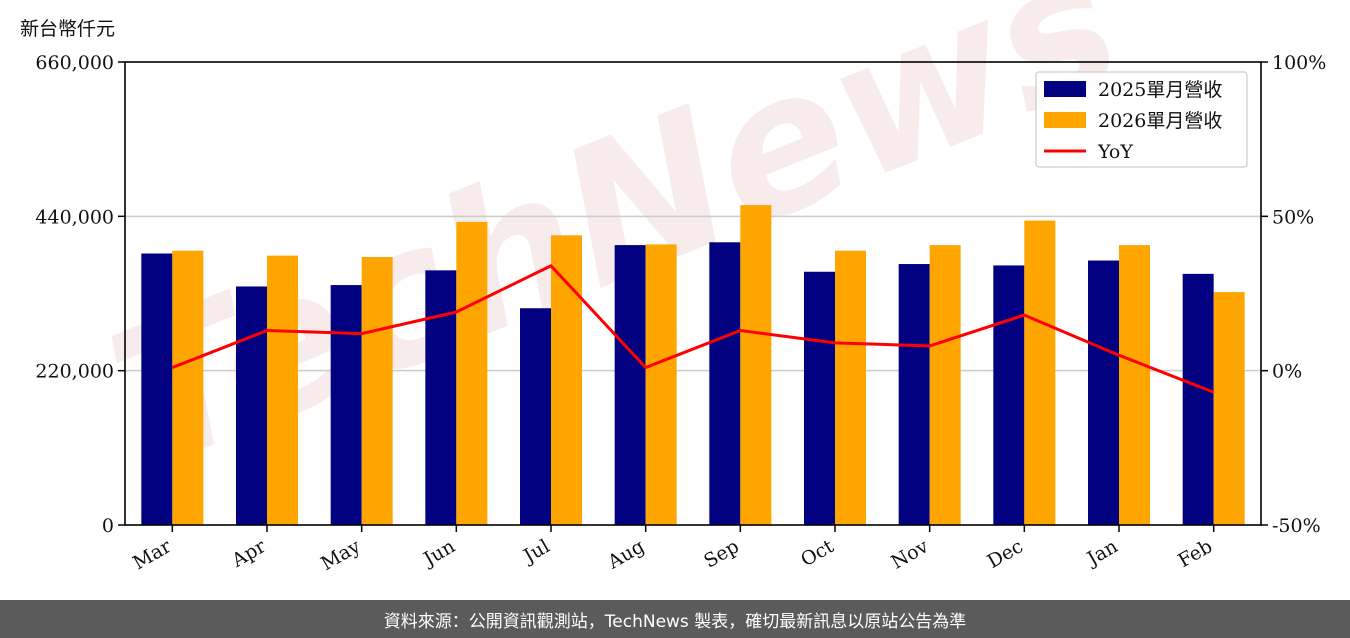 Image resolution: width=1350 pixels, height=638 pixels. What do you see at coordinates (251, 405) in the screenshot?
I see `bar-2025-apr` at bounding box center [251, 405].